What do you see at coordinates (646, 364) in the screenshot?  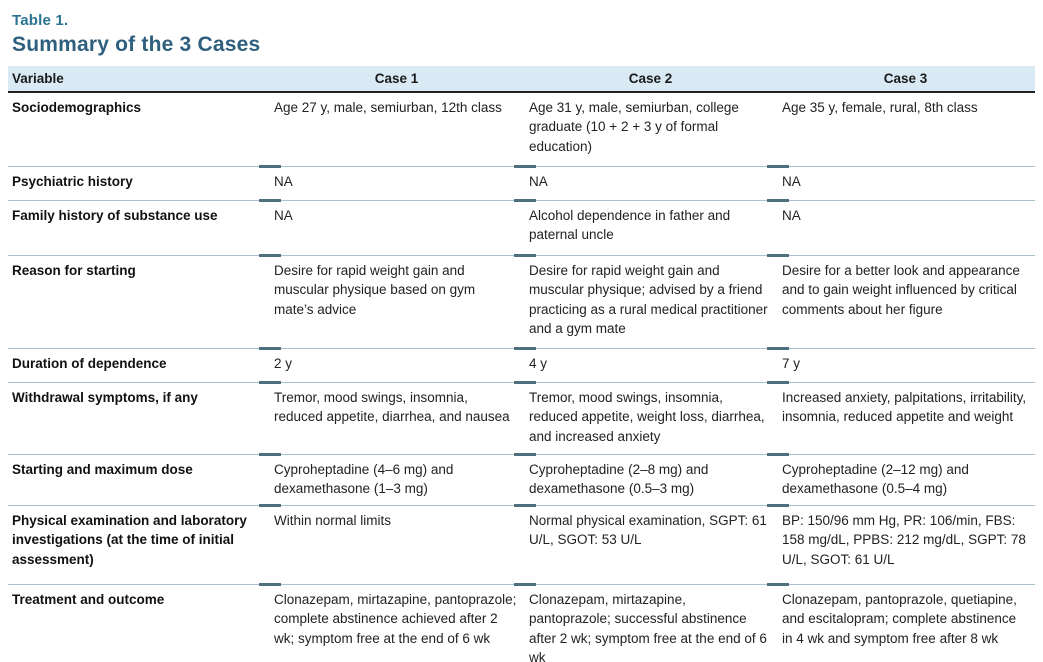 I see `cell-case-2: 4 y` at bounding box center [646, 364].